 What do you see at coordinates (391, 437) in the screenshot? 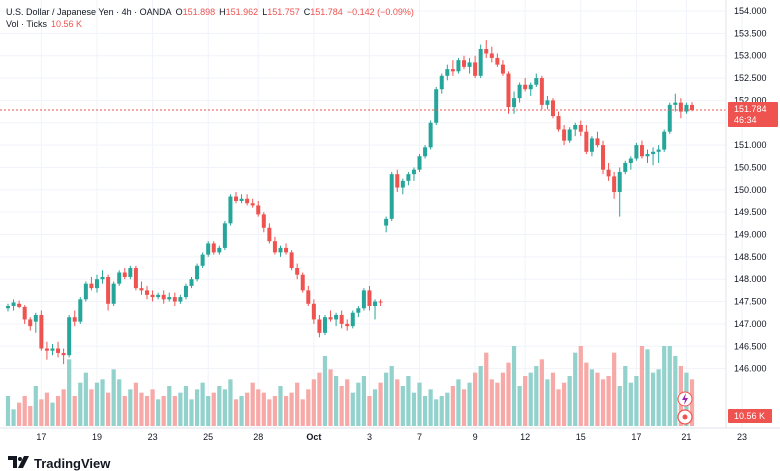
I see `time-axis: 17 19 23 25 28 Oct 3 7 9 12 15 17 21 23` at bounding box center [391, 437].